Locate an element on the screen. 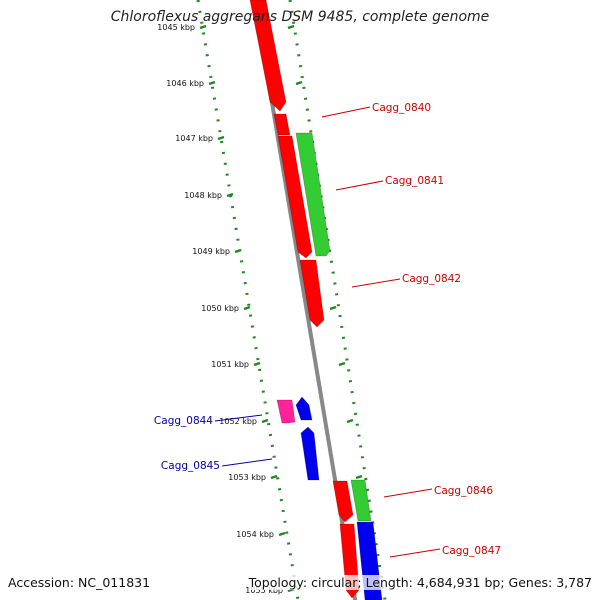 This screenshot has height=600, width=600. tick-label: 1047 kbp is located at coordinates (194, 138).